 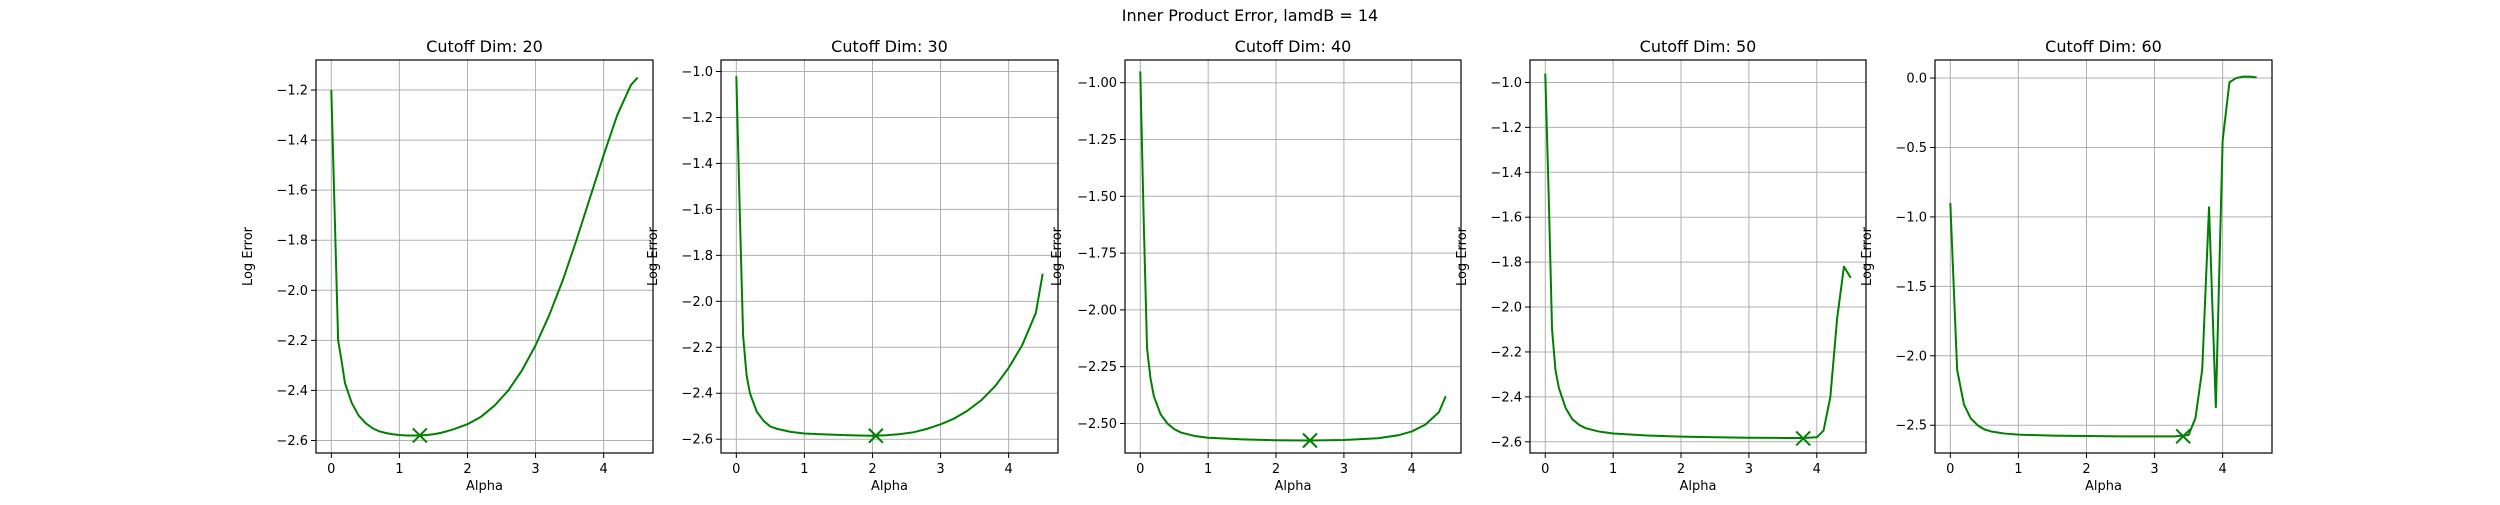 What do you see at coordinates (1097, 424) in the screenshot?
I see `y-tick-label: −2.50` at bounding box center [1097, 424].